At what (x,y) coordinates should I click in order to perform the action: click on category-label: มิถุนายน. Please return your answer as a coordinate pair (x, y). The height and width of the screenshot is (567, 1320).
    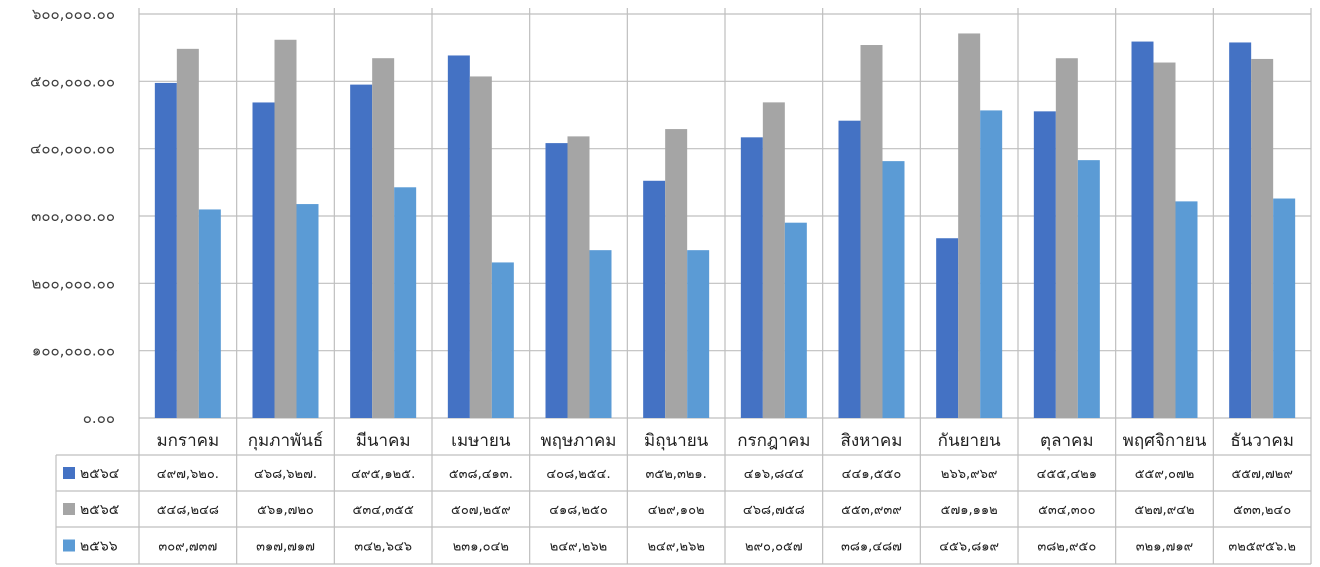
    Looking at the image, I should click on (676, 441).